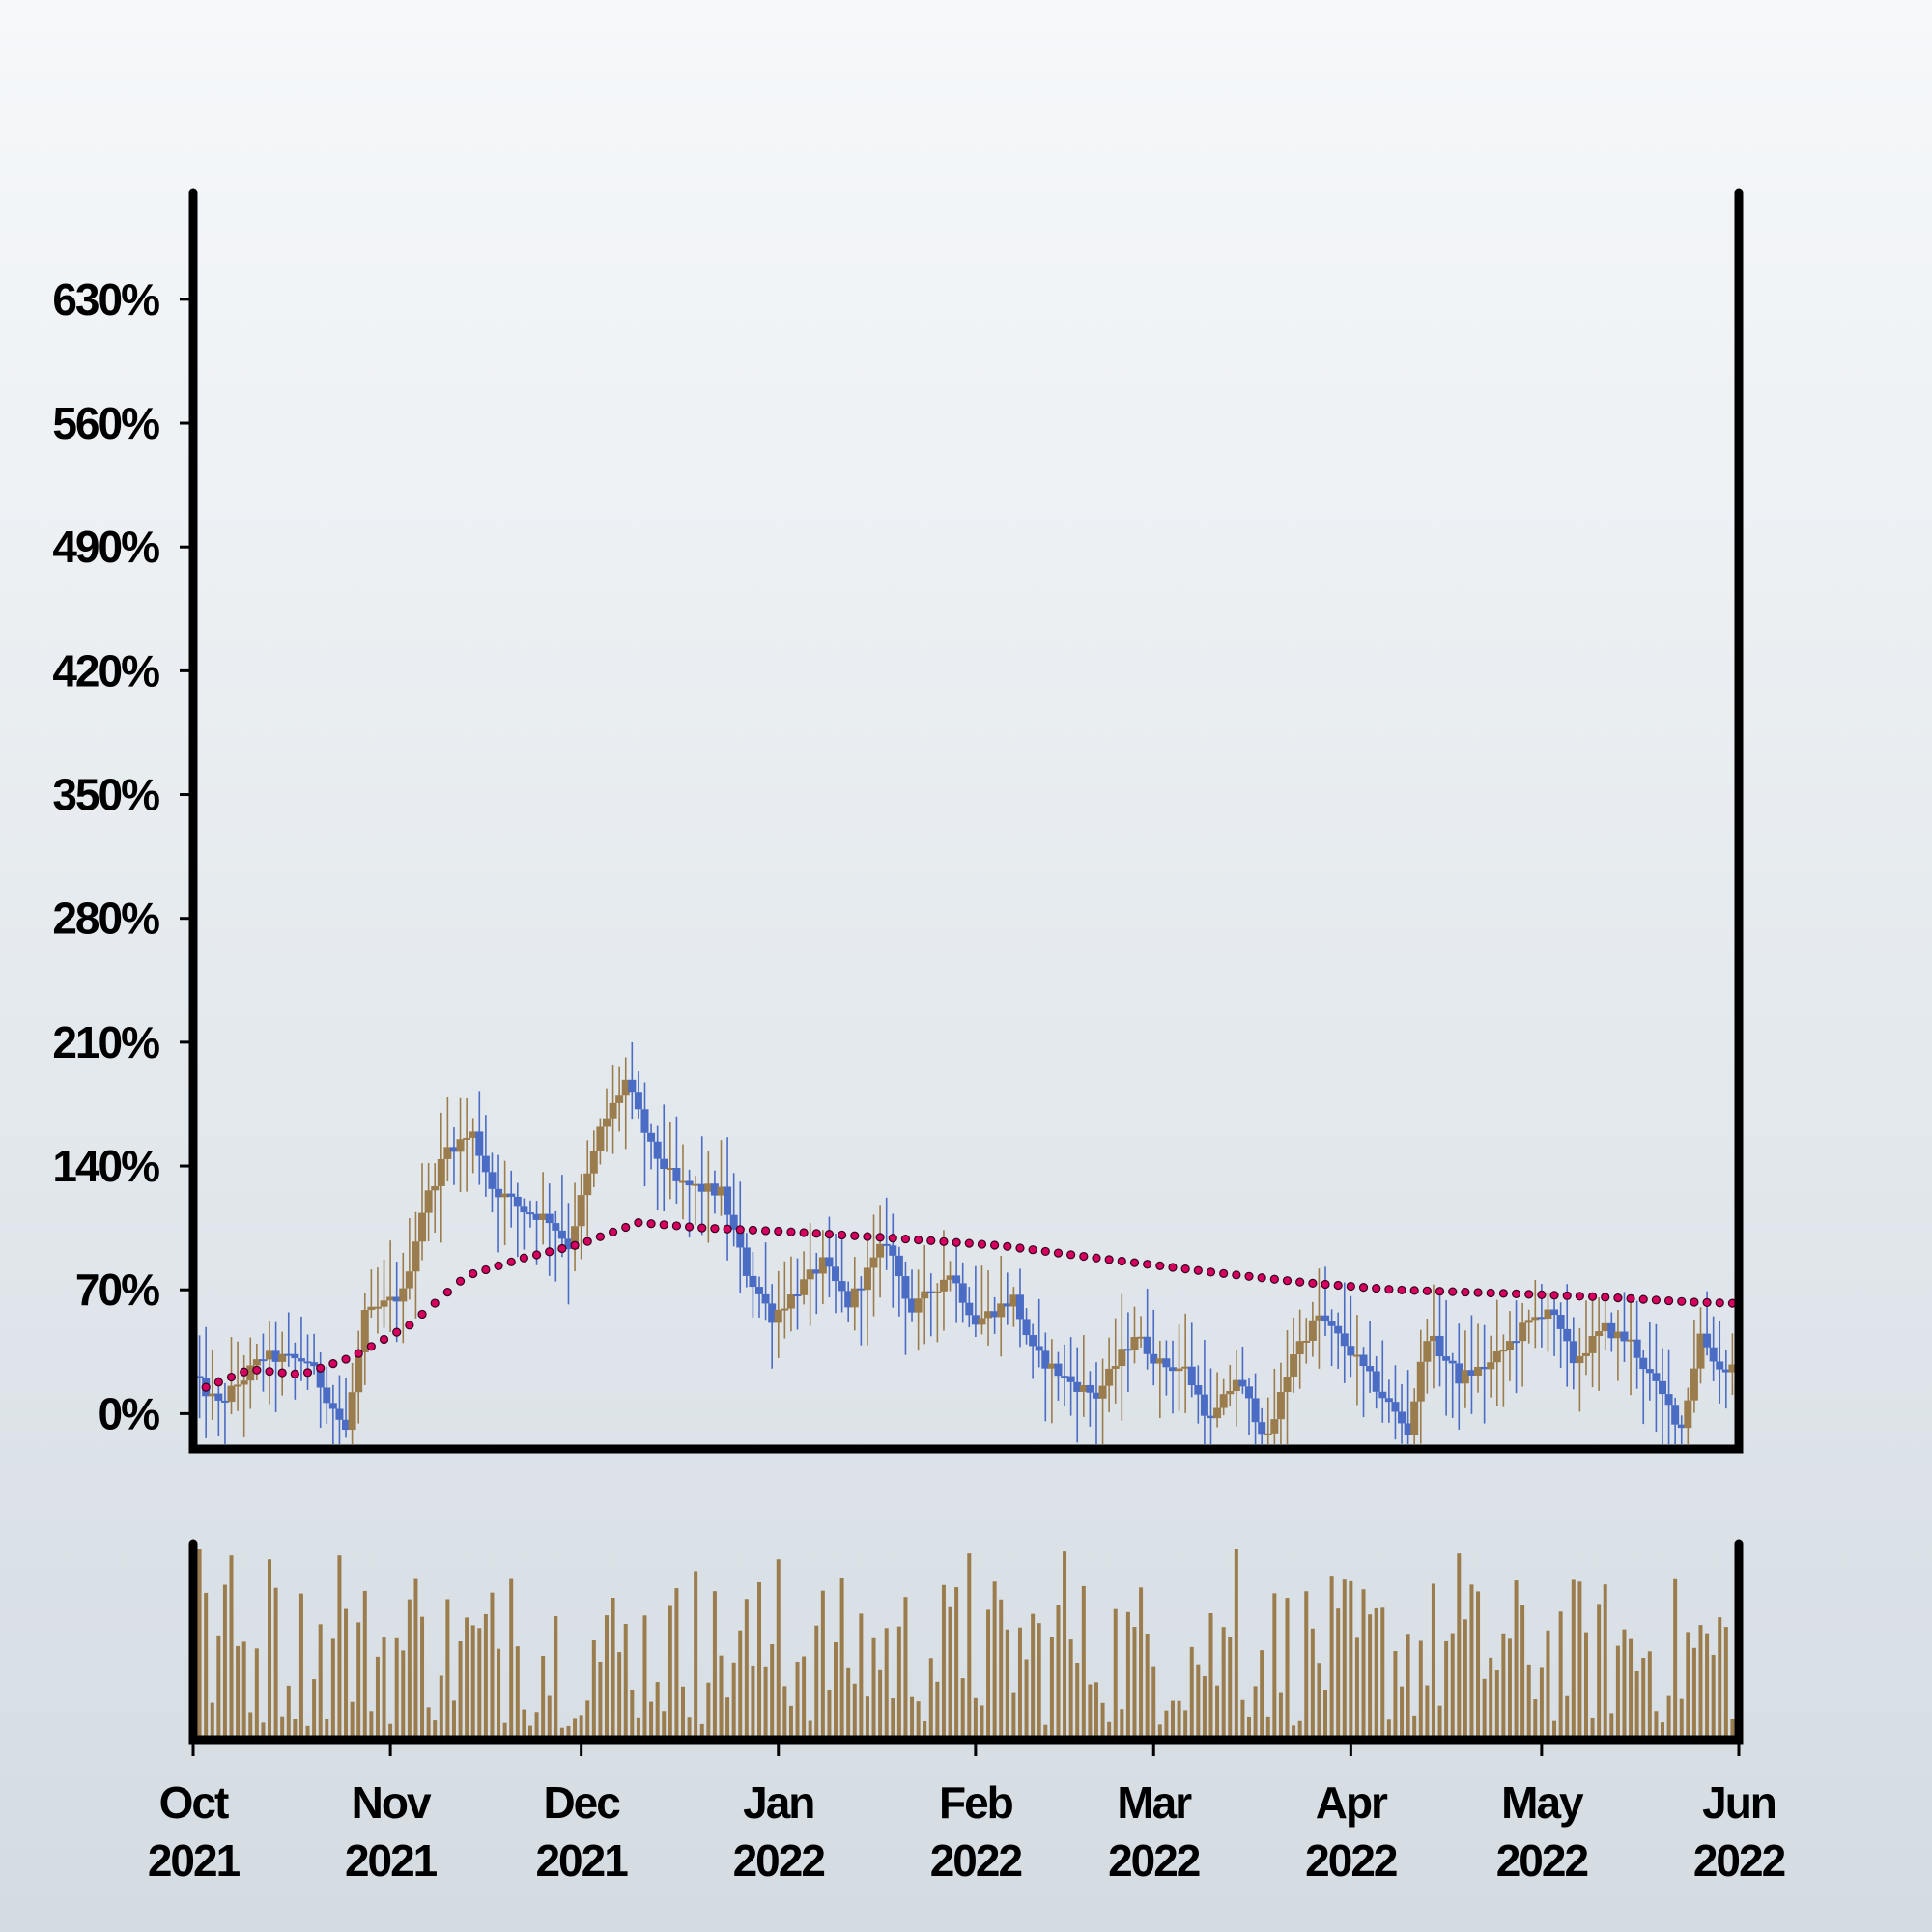  What do you see at coordinates (194, 1802) in the screenshot?
I see `x-tick-month: Oct` at bounding box center [194, 1802].